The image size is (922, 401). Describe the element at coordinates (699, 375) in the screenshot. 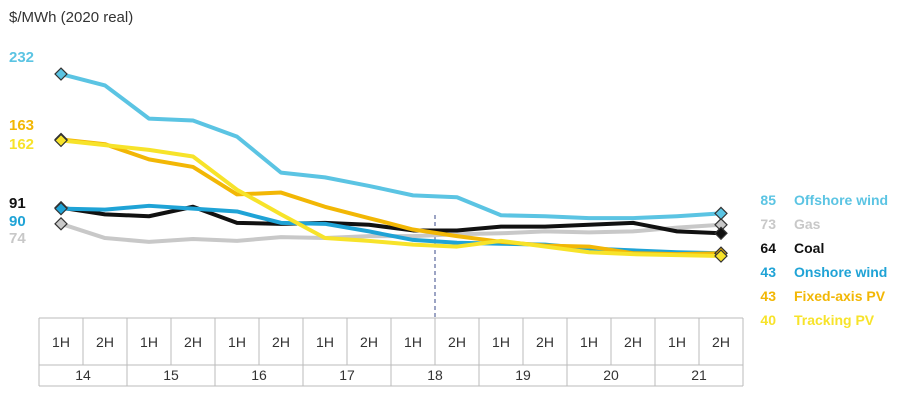

I see `x-tick-year: 21` at that location.